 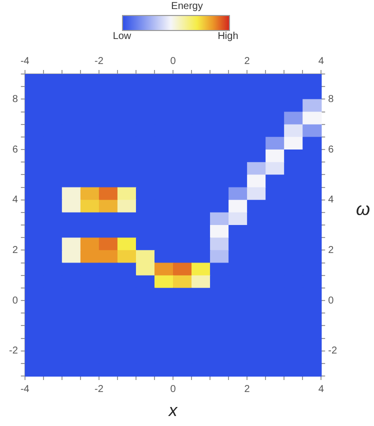 I want to click on x-tick-label: 4, so click(x=321, y=61).